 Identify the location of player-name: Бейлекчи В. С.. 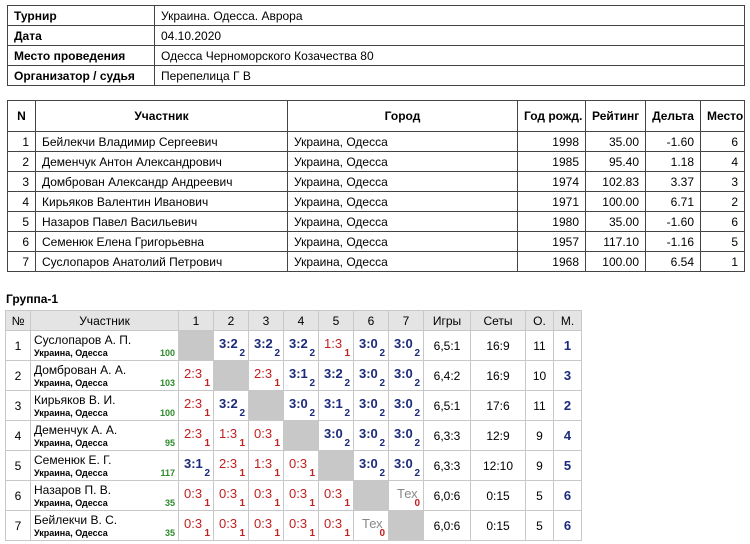
(76, 520).